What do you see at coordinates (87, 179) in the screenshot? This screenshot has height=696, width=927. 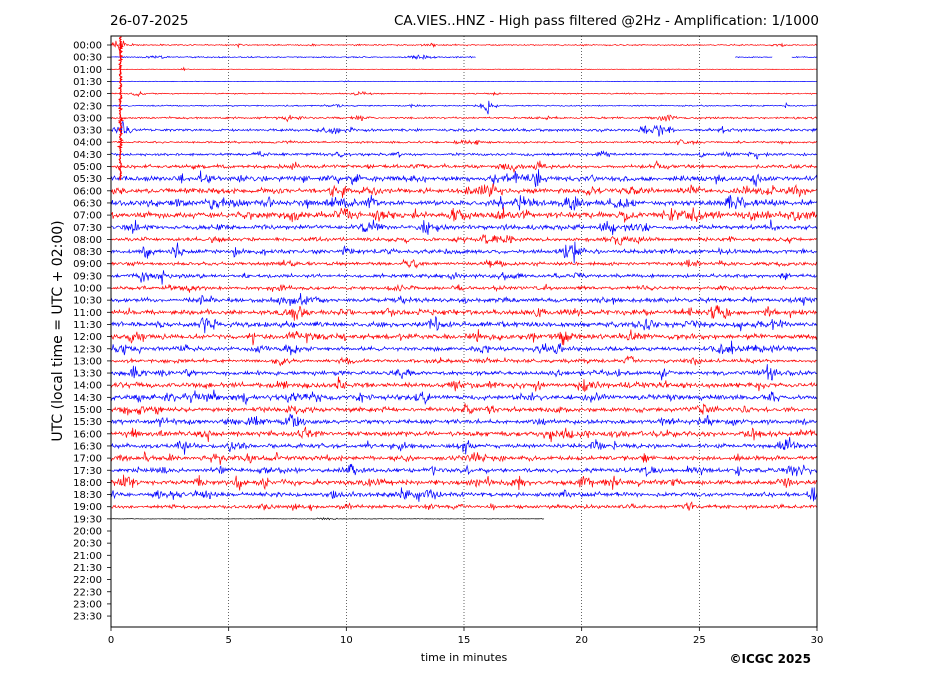 I see `y-tick-label: 05:30` at bounding box center [87, 179].